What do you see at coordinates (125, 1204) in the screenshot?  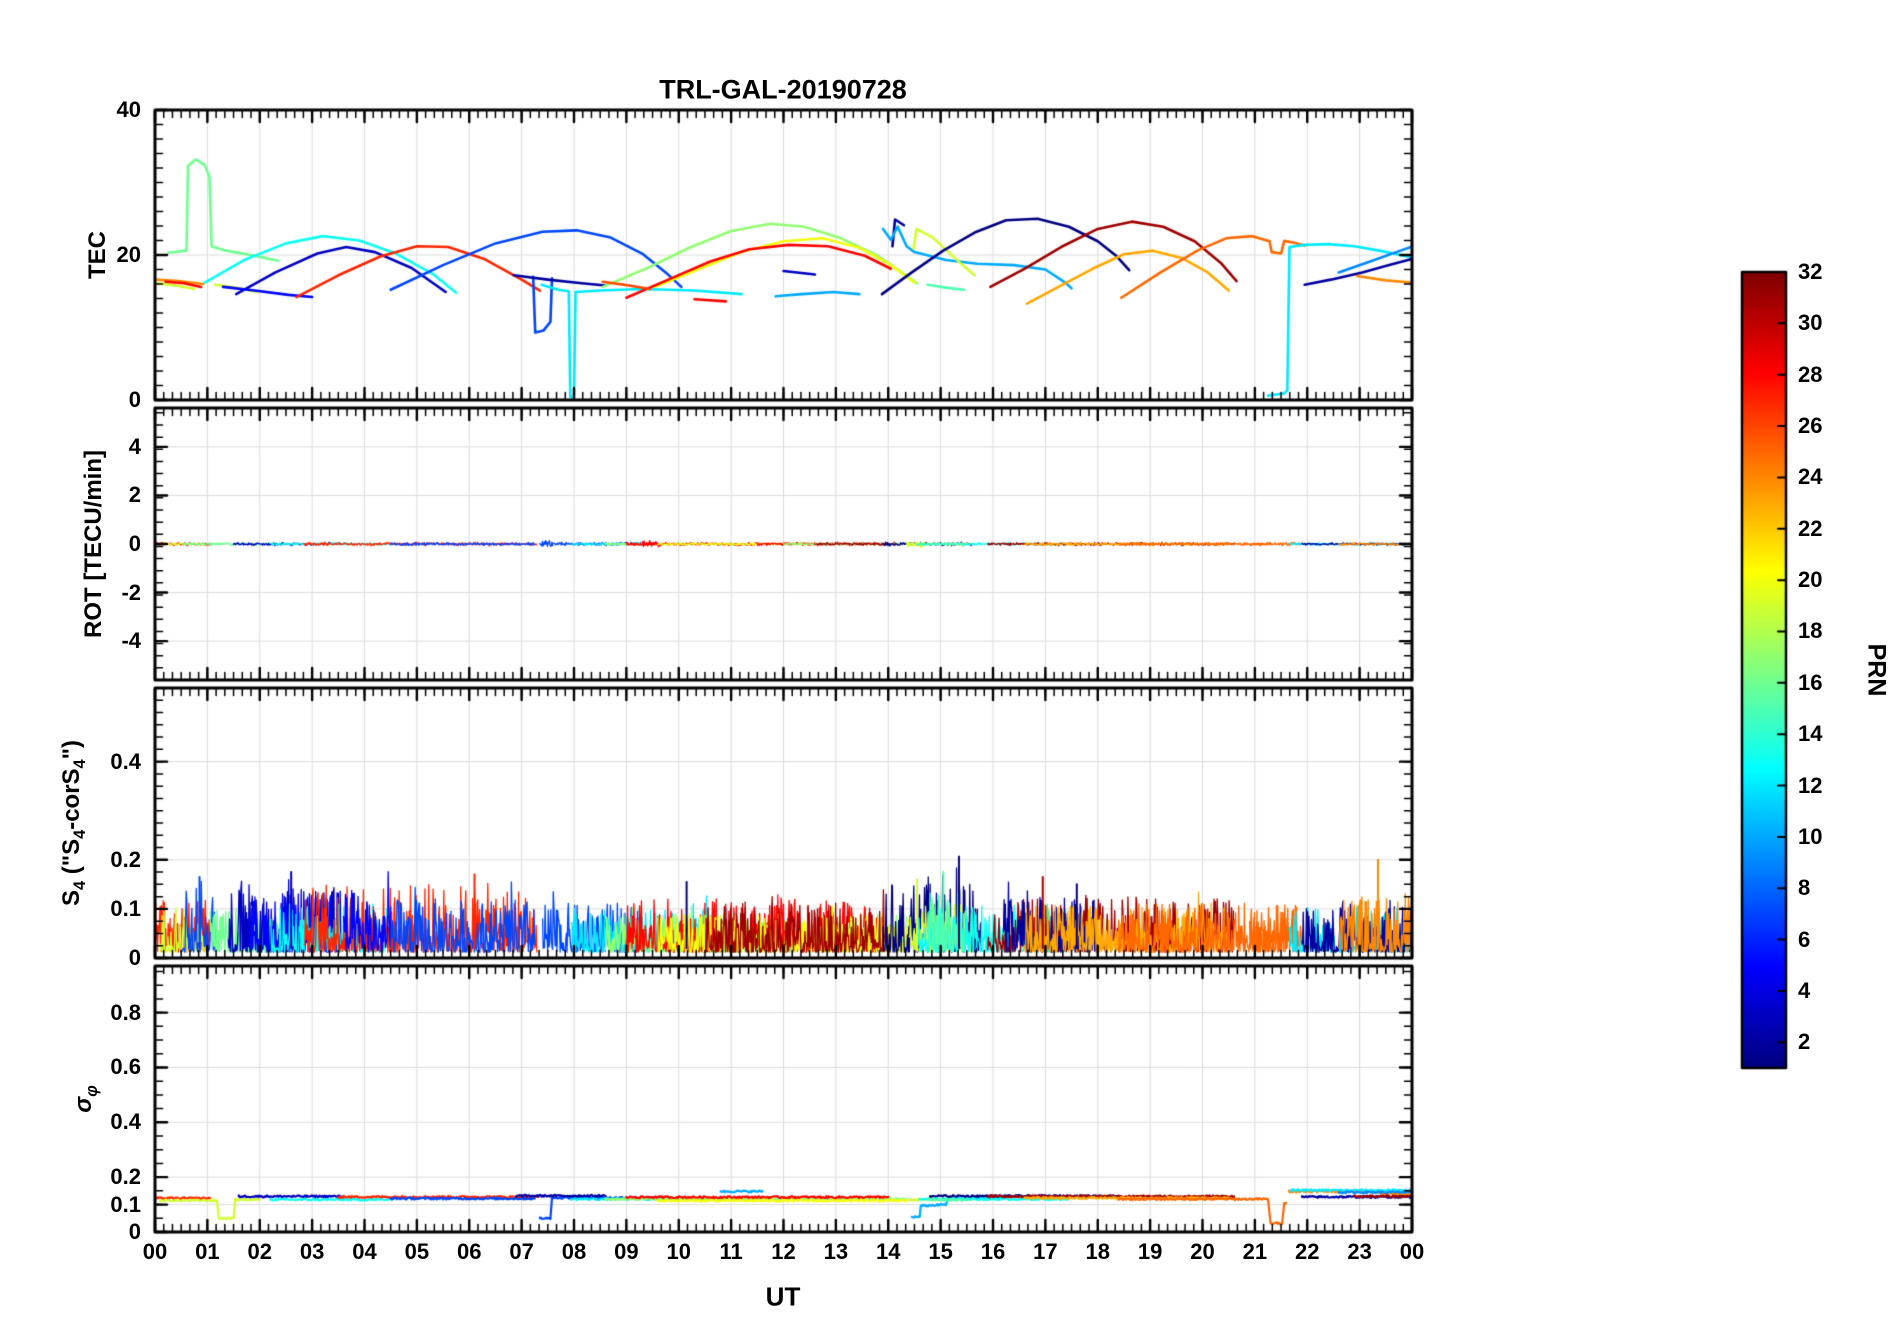 I see `sig-y-tick-label: 0.1` at bounding box center [125, 1204].